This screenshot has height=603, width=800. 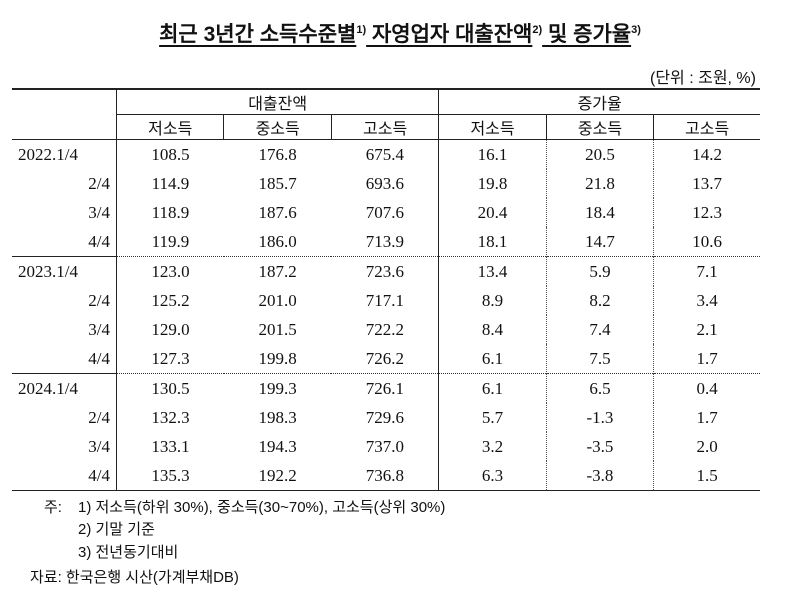 What do you see at coordinates (170, 329) in the screenshot?
I see `cell: 129.0` at bounding box center [170, 329].